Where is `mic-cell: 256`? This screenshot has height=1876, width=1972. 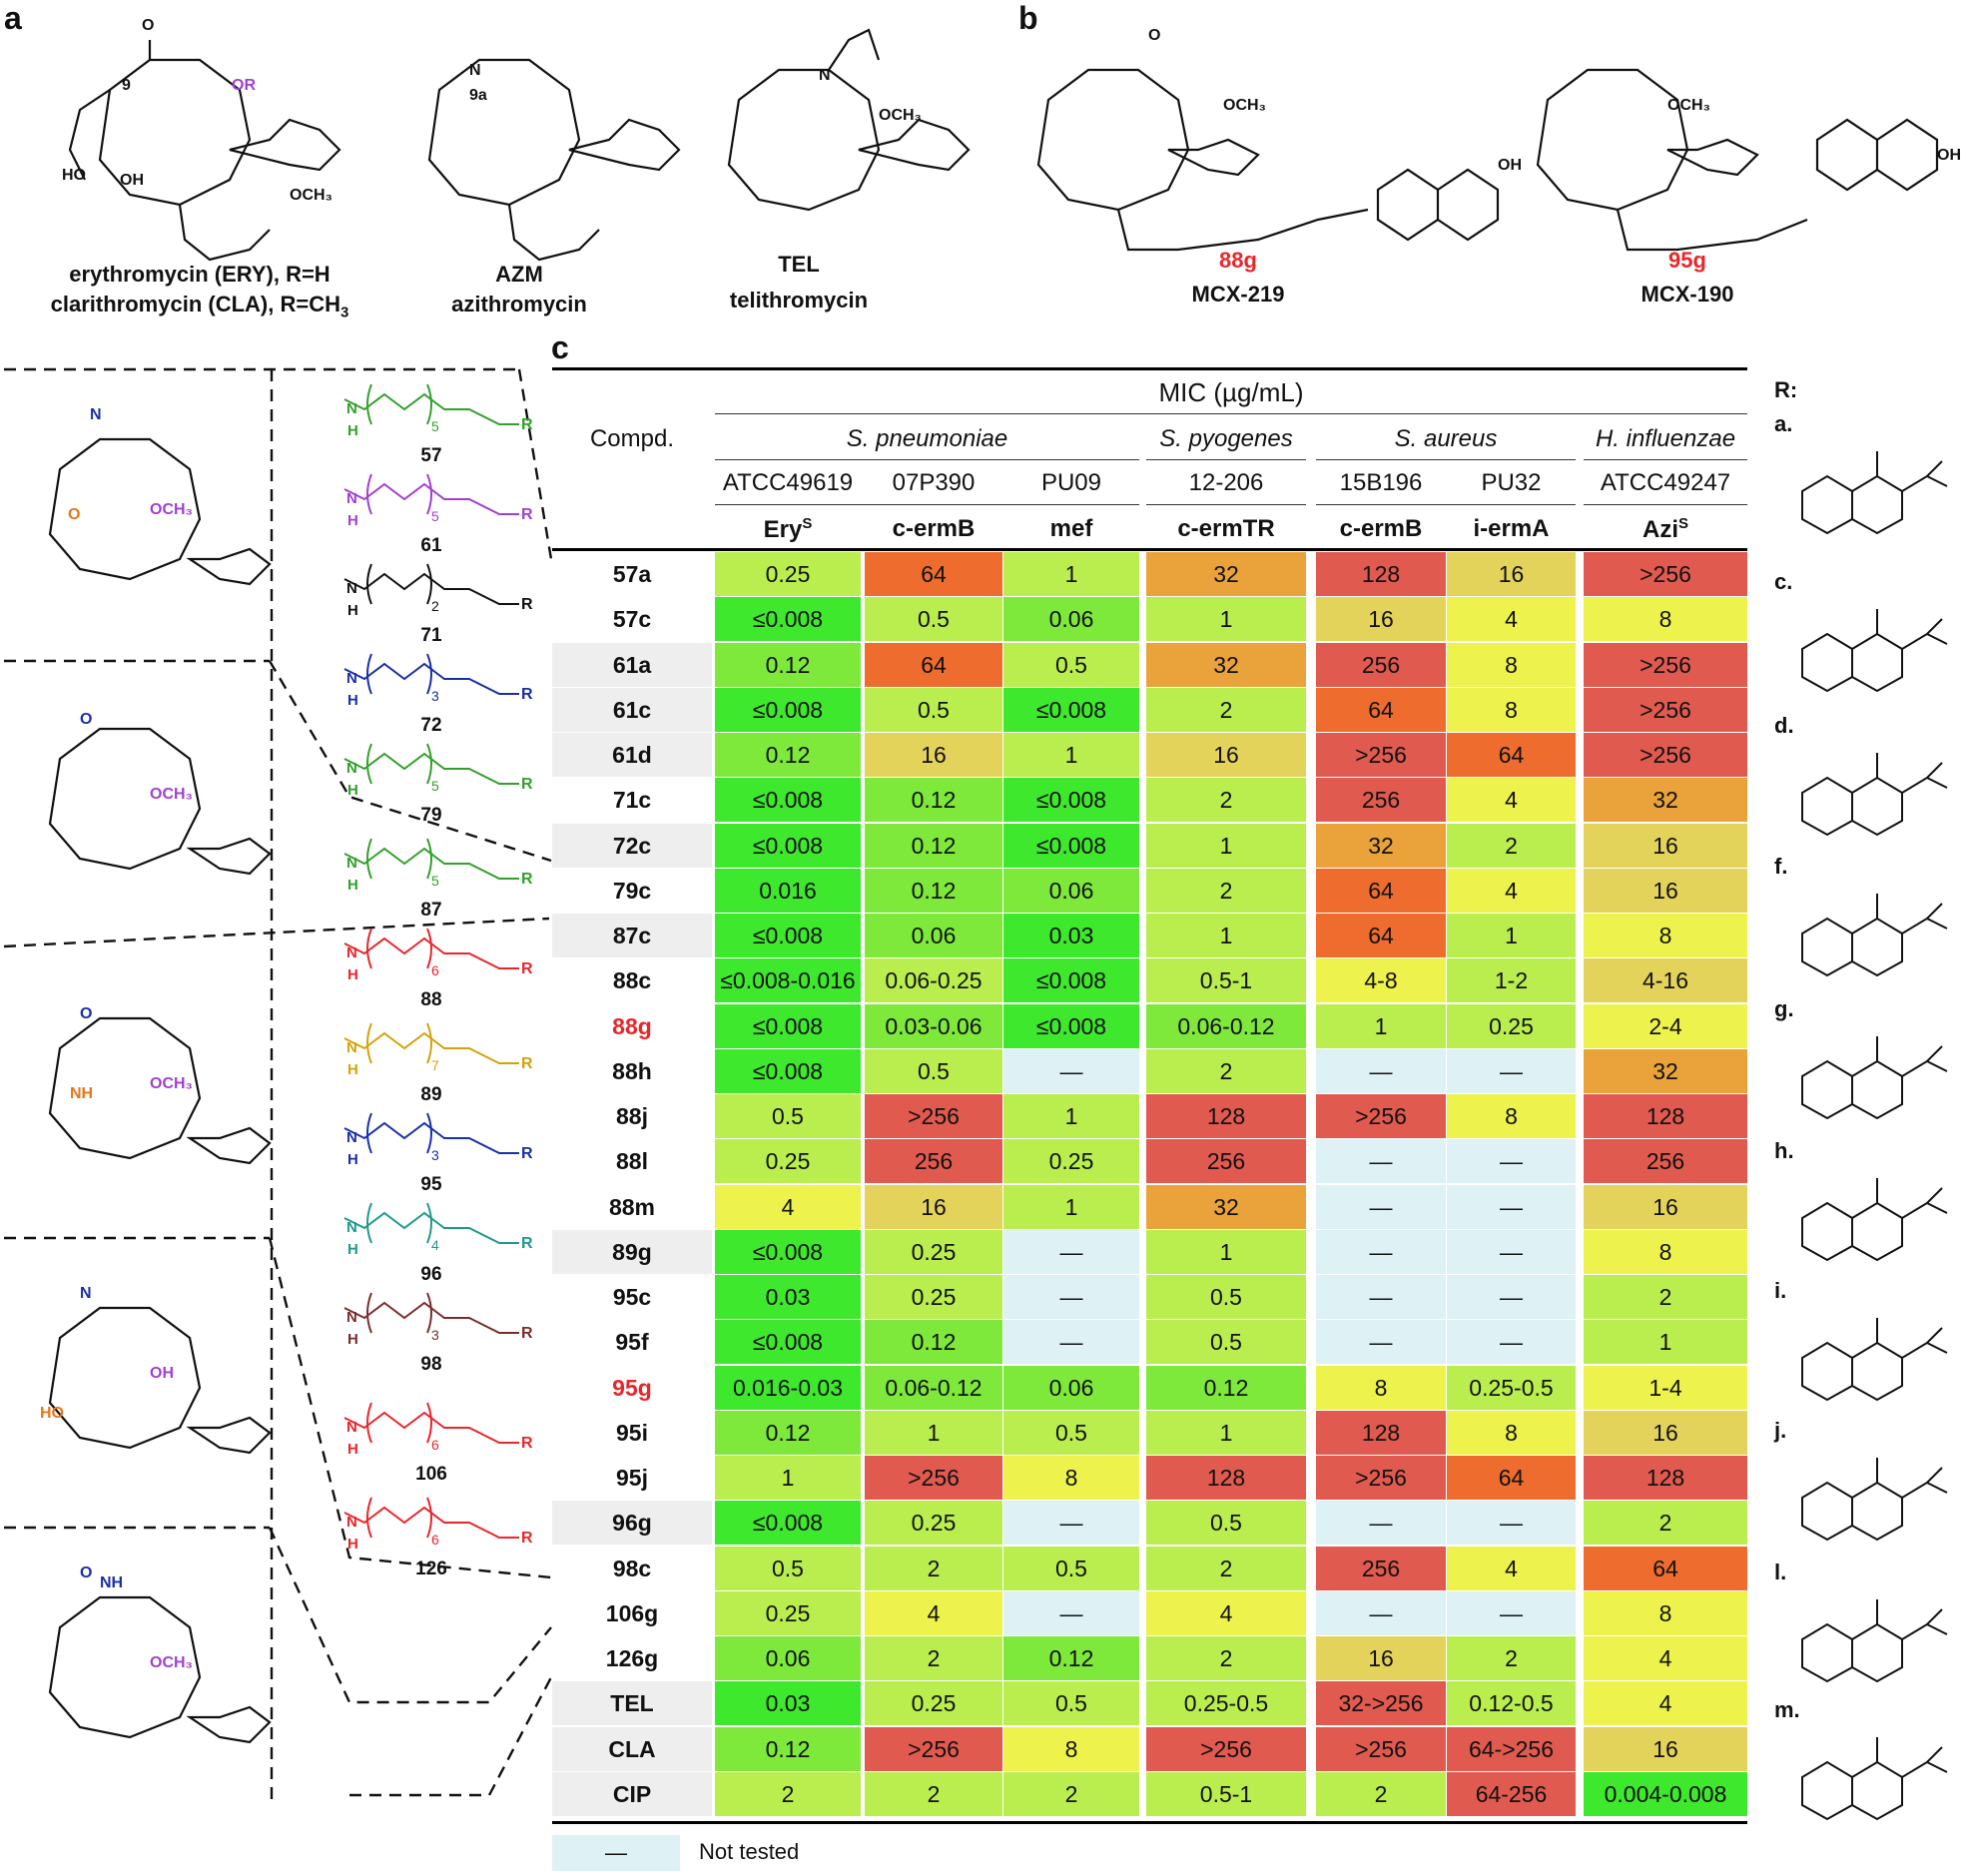
mic-cell: 256 is located at coordinates (1665, 1161).